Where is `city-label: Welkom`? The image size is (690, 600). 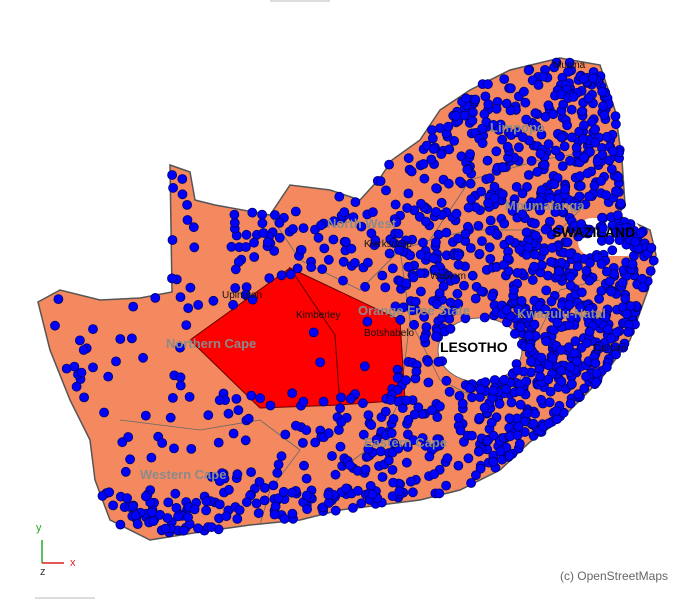
city-label: Welkom is located at coordinates (448, 276).